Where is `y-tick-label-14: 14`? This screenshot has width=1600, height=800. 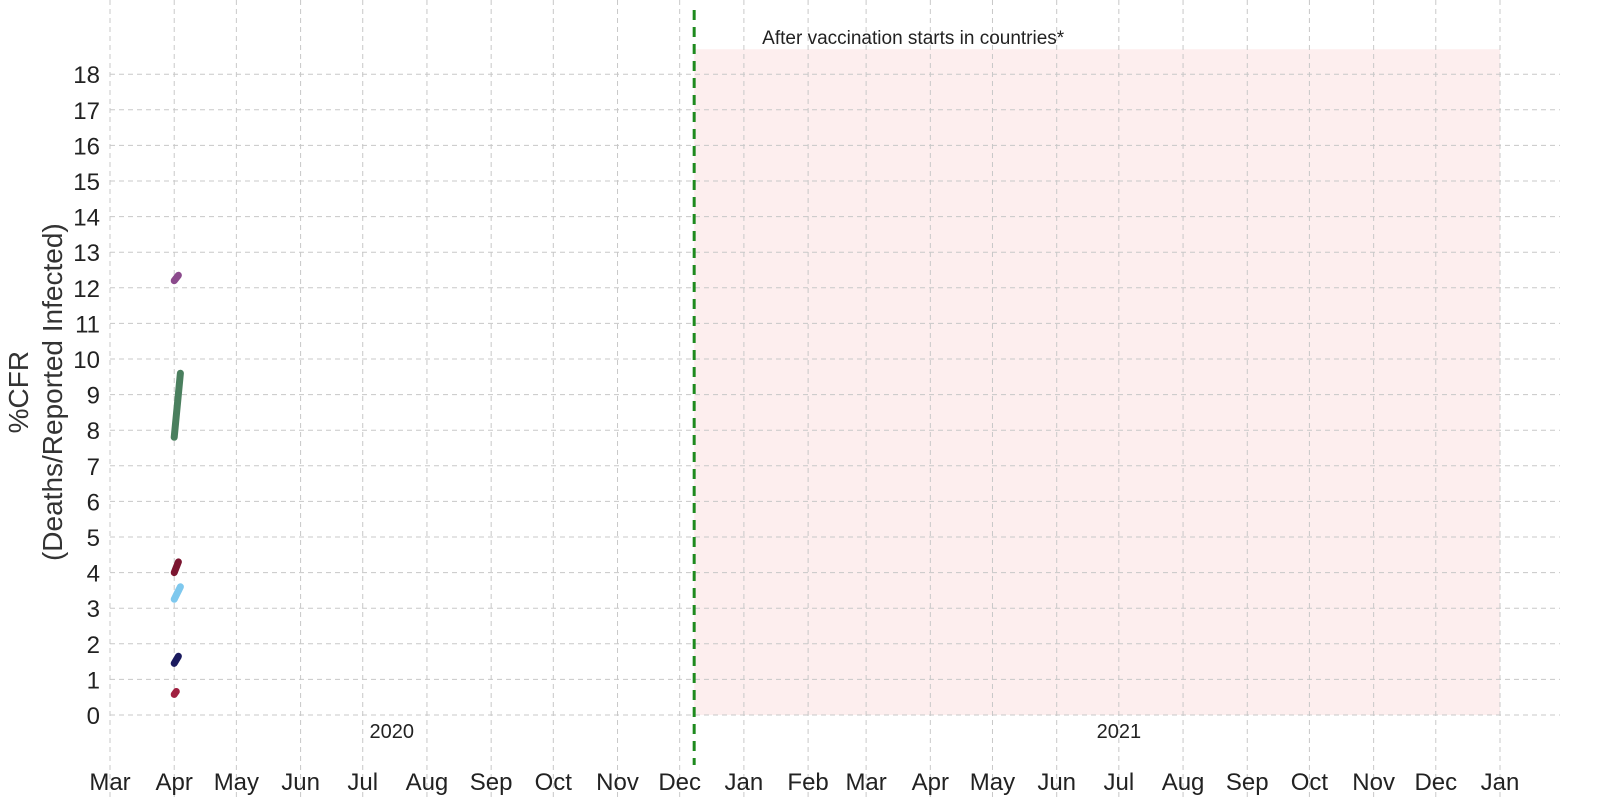
y-tick-label-14: 14 is located at coordinates (86, 218).